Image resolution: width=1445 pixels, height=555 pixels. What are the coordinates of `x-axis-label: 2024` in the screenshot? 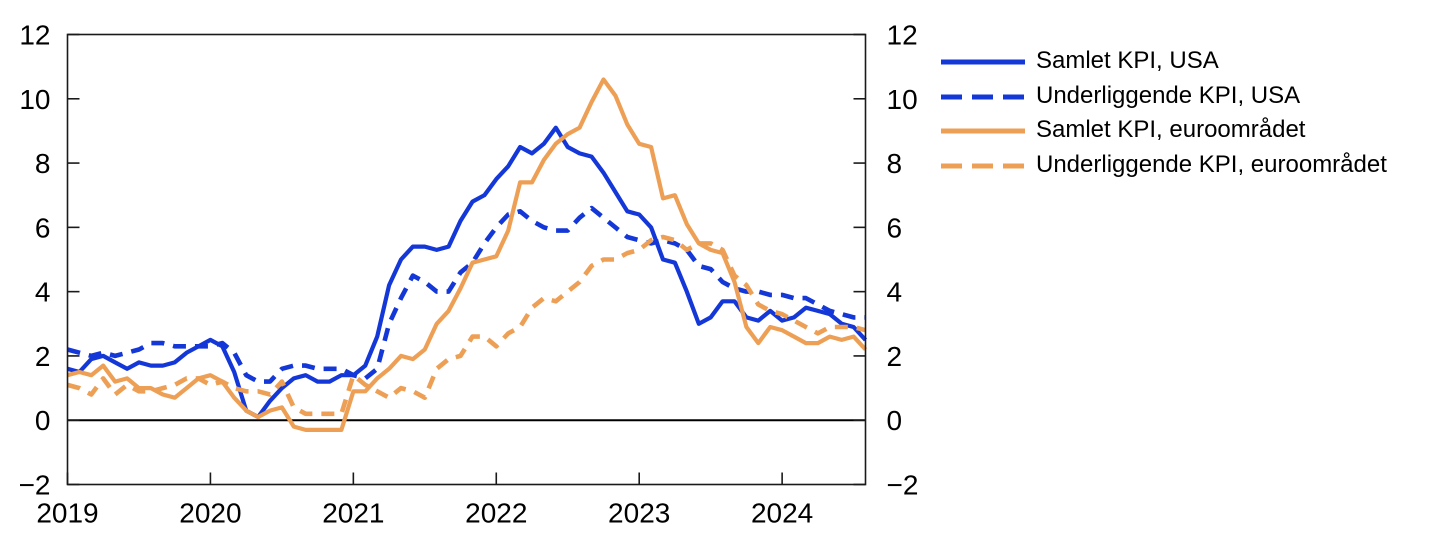 It's located at (782, 513).